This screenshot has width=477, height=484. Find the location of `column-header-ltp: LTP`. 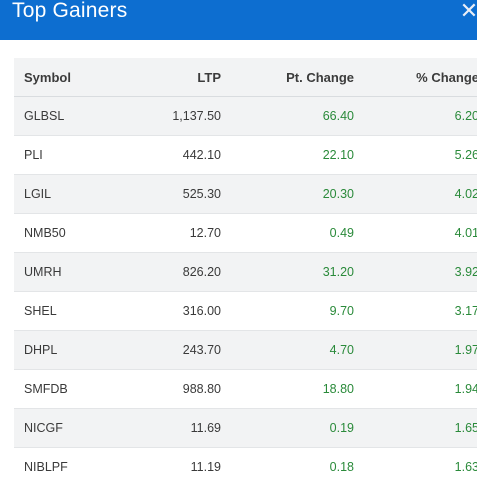

column-header-ltp: LTP is located at coordinates (176, 77).